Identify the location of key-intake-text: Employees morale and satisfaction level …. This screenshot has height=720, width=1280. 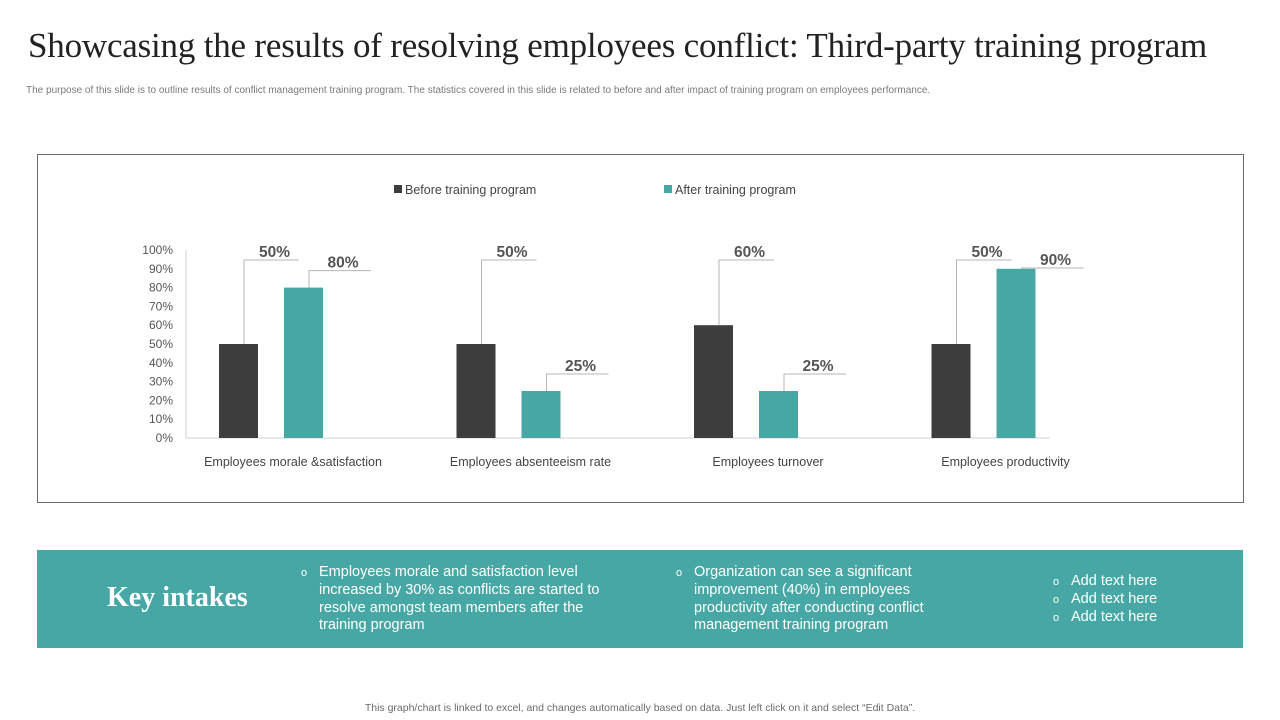
(459, 599).